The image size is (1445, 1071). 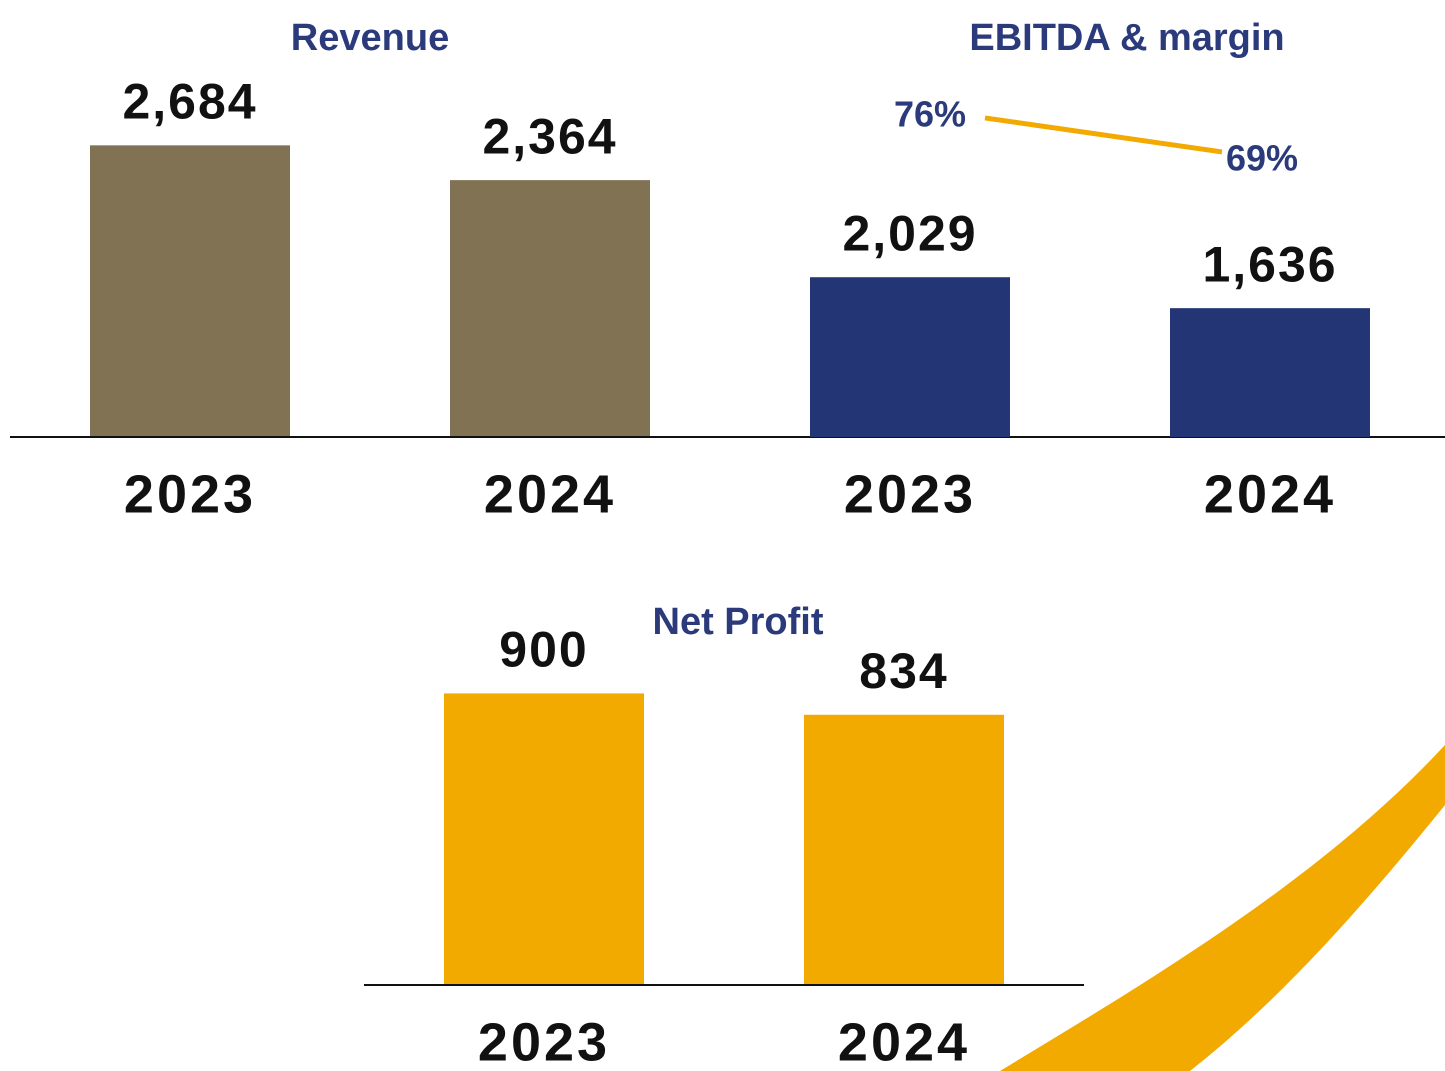 I want to click on chart-title: EBITDA & margin, so click(x=1126, y=38).